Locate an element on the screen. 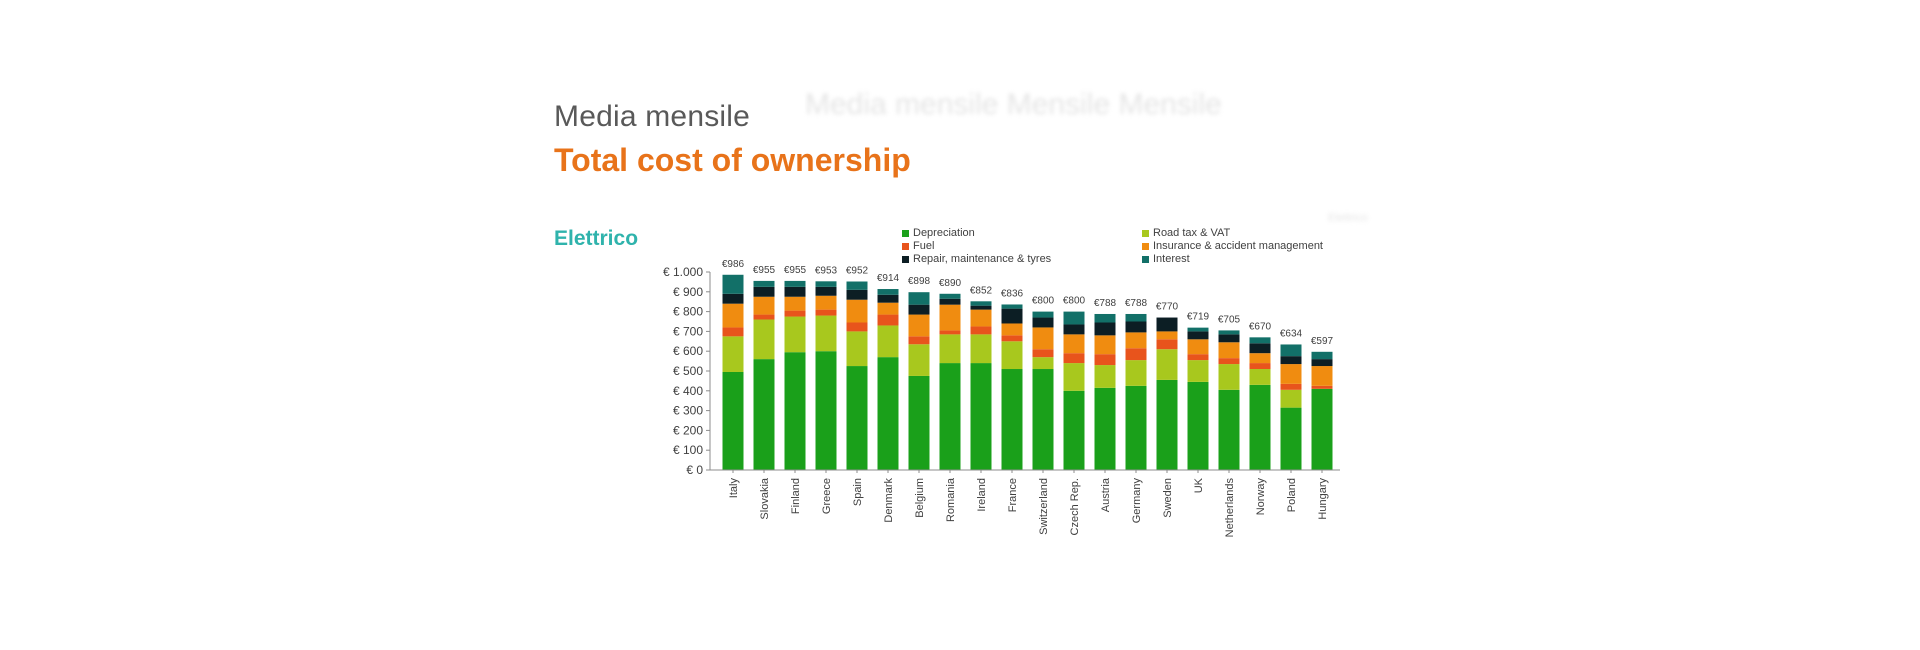 Image resolution: width=1920 pixels, height=650 pixels. y-tick-label: € 500 is located at coordinates (688, 371).